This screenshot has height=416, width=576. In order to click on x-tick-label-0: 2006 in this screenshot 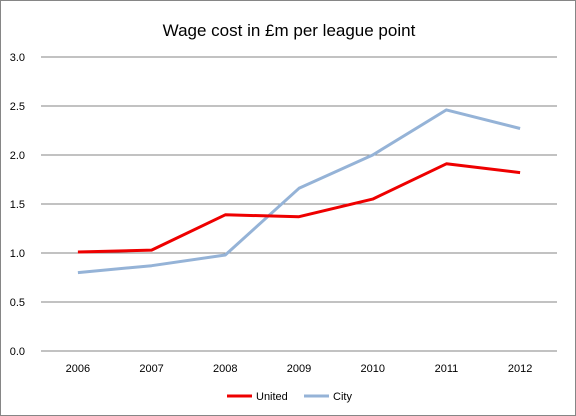, I will do `click(78, 369)`.